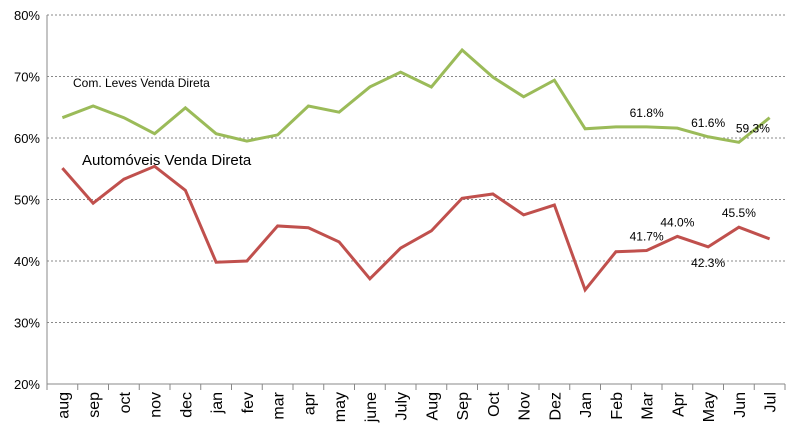 This screenshot has width=800, height=440. I want to click on data-label: 61.8%, so click(647, 113).